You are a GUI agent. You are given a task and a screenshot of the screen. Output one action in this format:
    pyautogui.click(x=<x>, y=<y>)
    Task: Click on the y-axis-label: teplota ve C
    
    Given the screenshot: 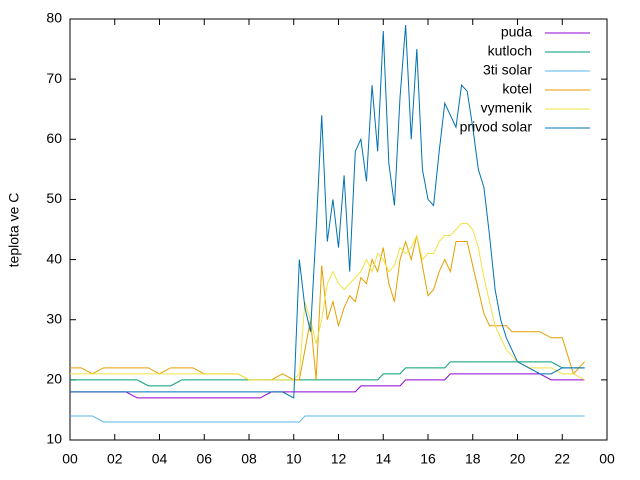 What is the action you would take?
    pyautogui.click(x=14, y=230)
    